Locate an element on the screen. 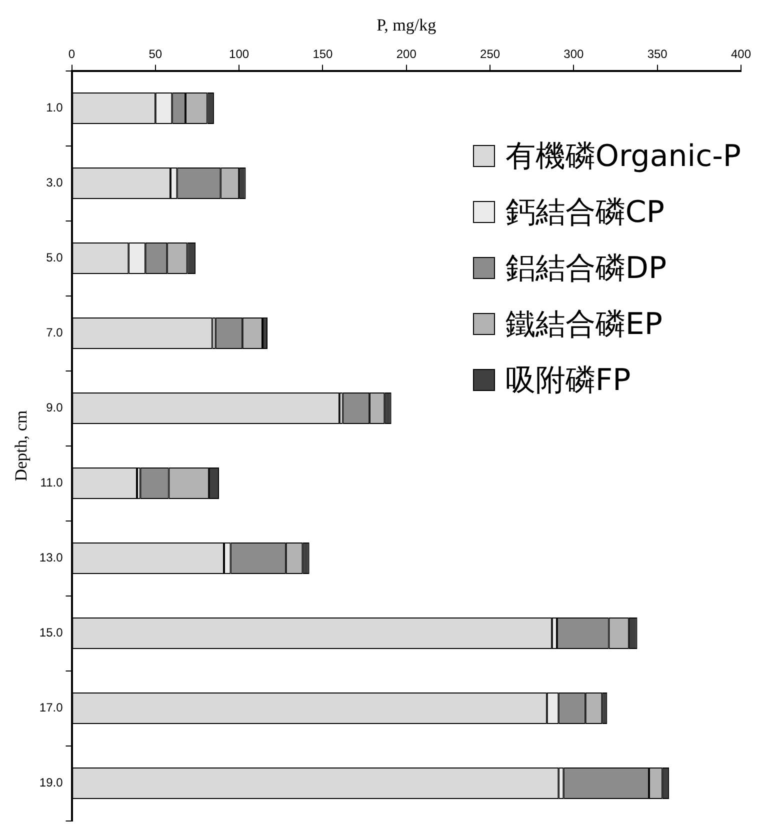  legend-label: 有機磷Organic-P is located at coordinates (623, 157).